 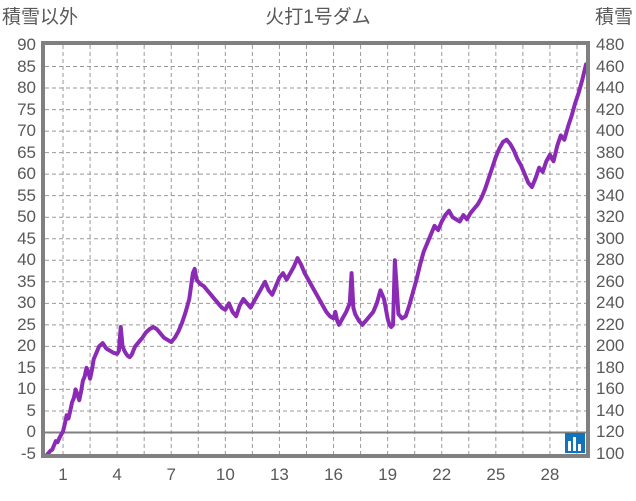 What do you see at coordinates (610, 260) in the screenshot?
I see `right-axis-tick: 280` at bounding box center [610, 260].